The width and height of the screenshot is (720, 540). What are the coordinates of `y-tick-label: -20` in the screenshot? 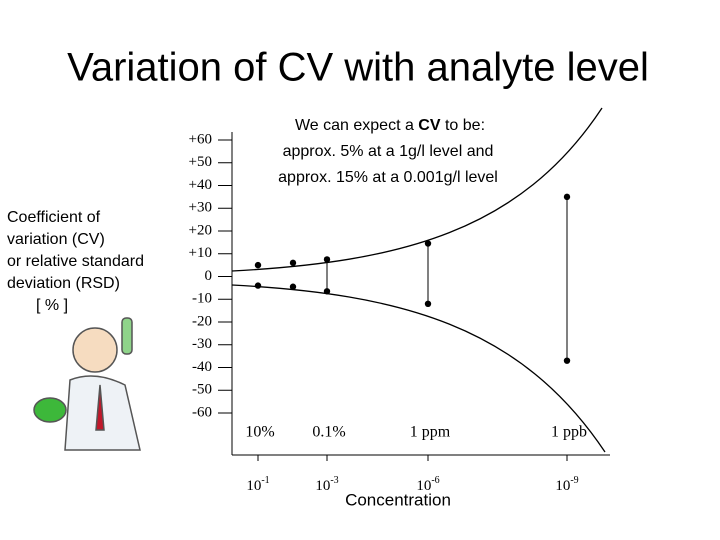 It's located at (202, 321).